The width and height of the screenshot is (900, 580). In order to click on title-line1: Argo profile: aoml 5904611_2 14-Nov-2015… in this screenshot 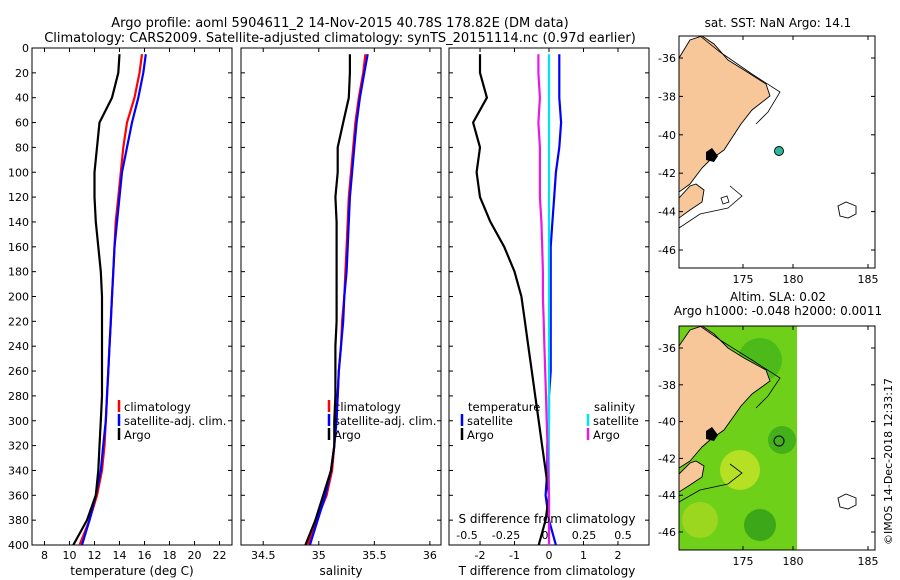, I will do `click(339, 23)`.